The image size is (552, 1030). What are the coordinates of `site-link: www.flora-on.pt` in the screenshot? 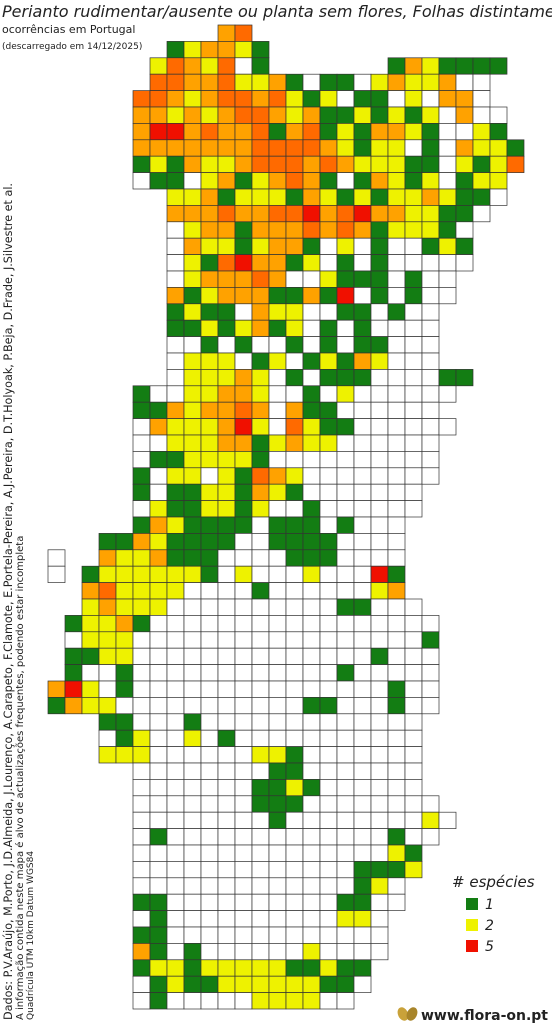 It's located at (484, 1016).